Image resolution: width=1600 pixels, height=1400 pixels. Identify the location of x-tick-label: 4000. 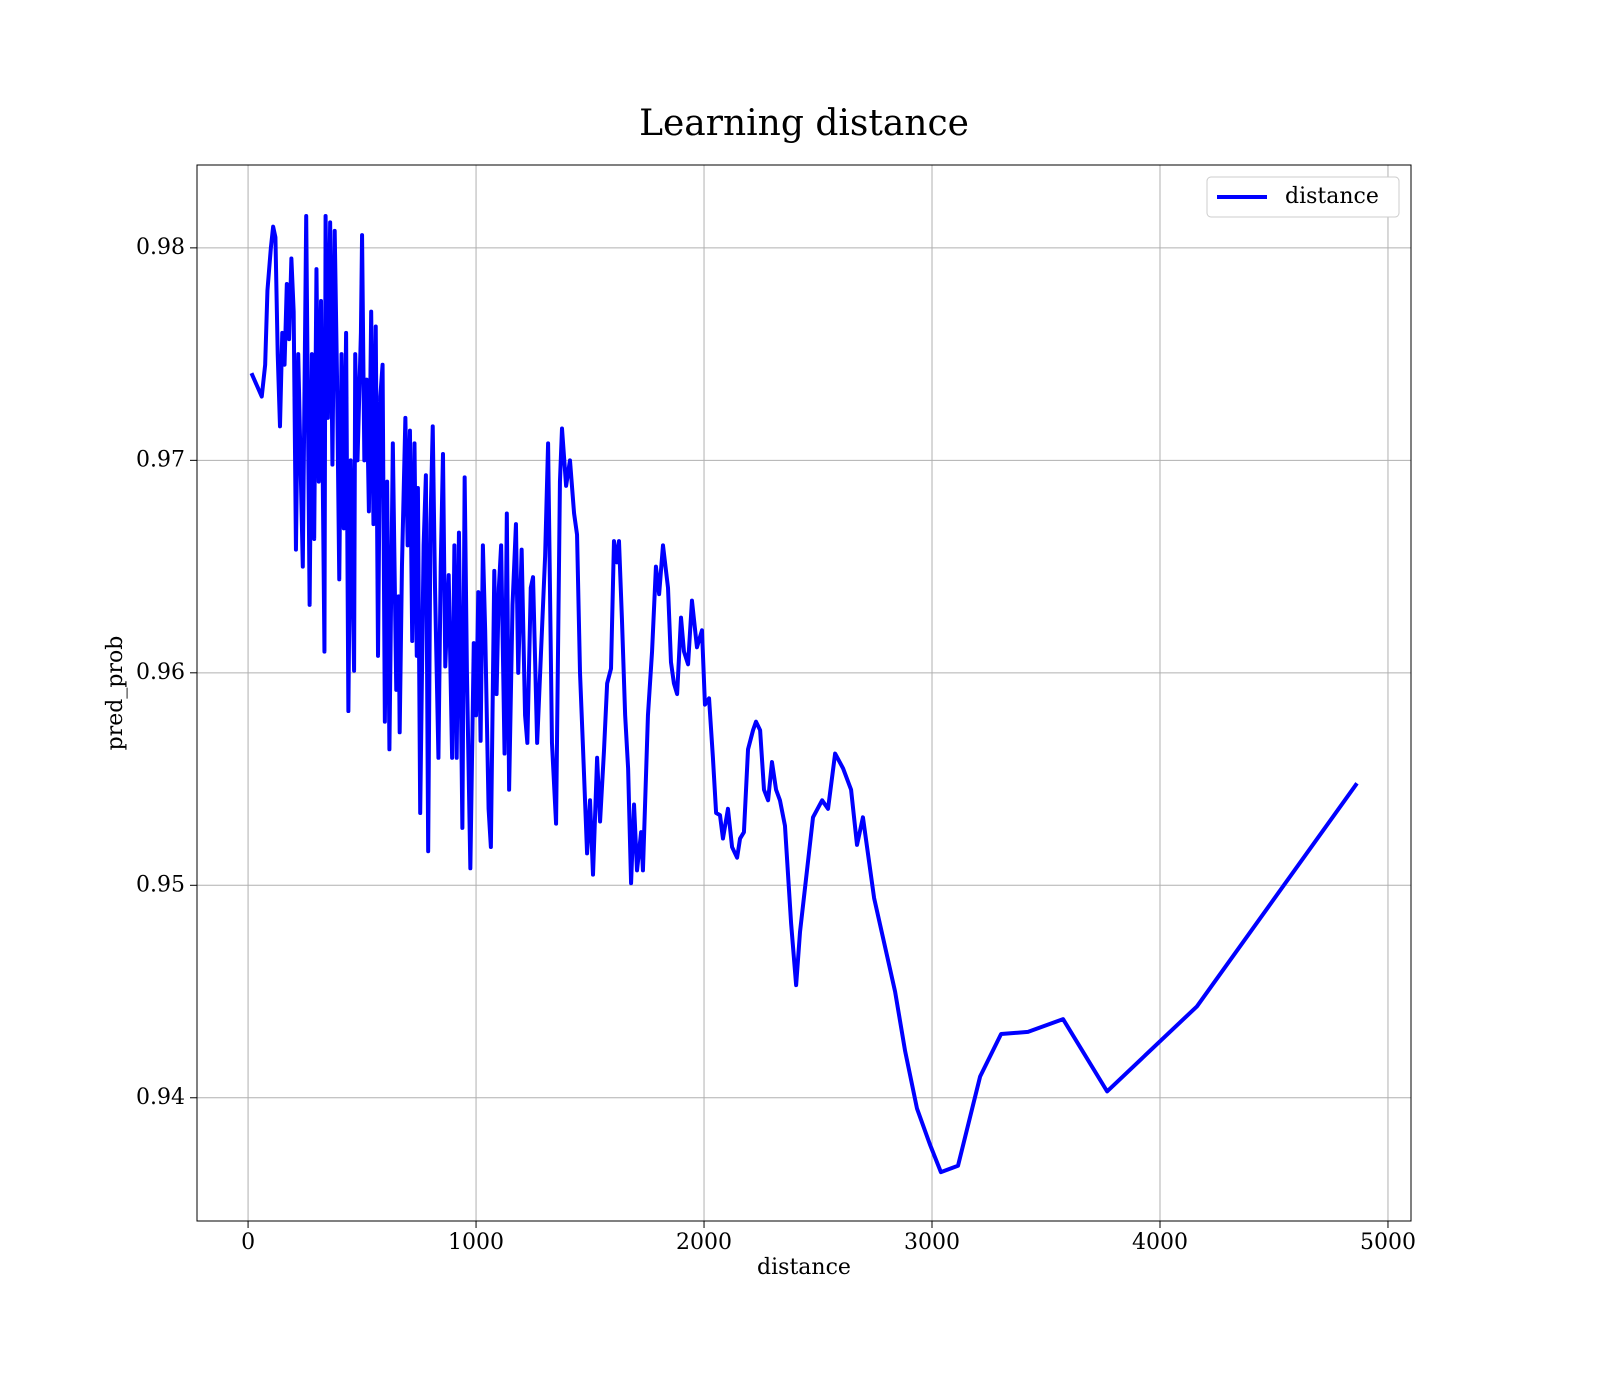
(1160, 1242).